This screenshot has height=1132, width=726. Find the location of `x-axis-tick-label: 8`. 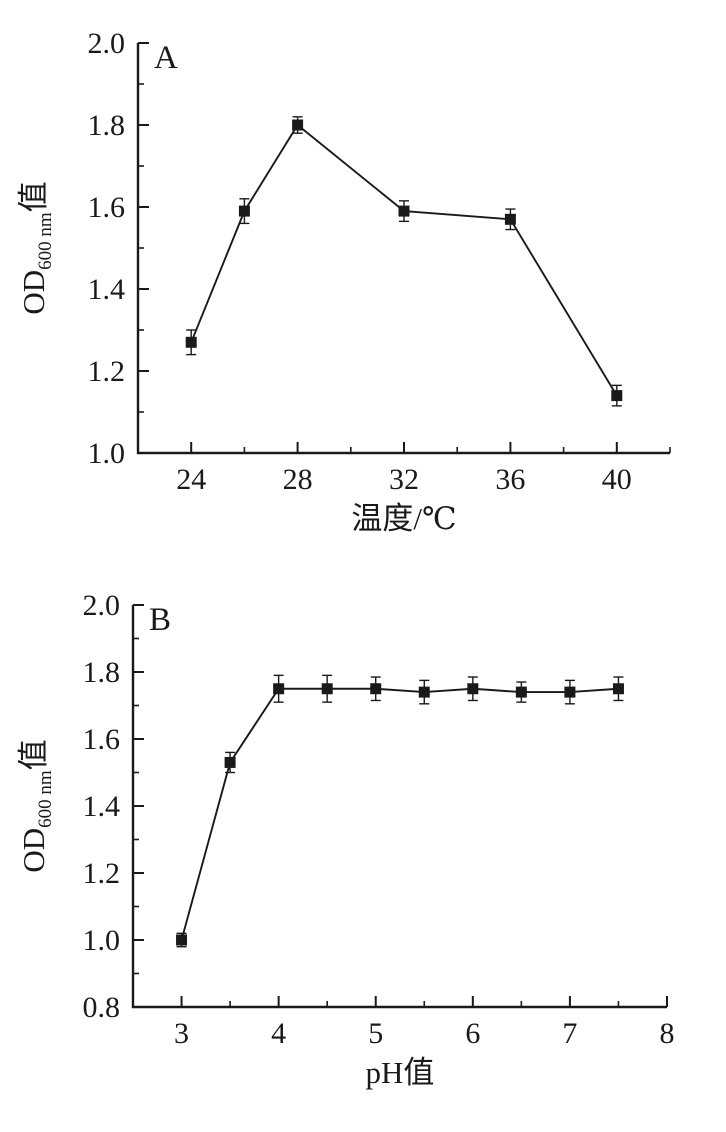

x-axis-tick-label: 8 is located at coordinates (667, 1033).